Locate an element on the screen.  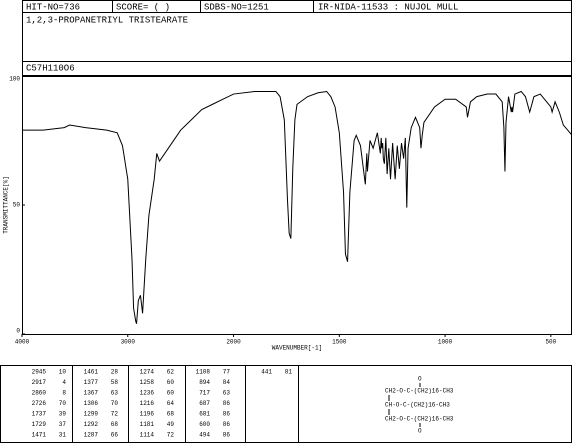
peak-wavenumber: 1737 is located at coordinates (39, 414).